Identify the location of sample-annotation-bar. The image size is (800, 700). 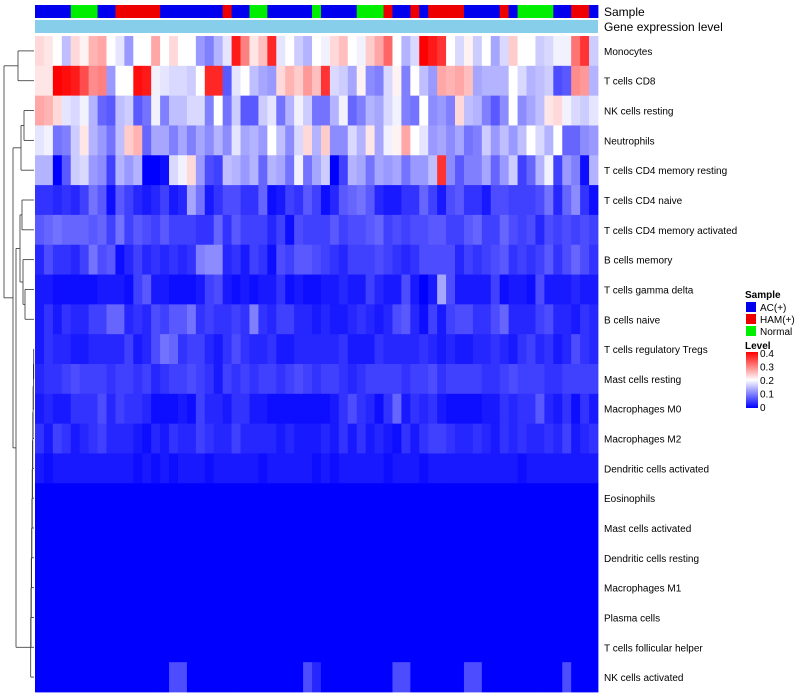
(317, 11).